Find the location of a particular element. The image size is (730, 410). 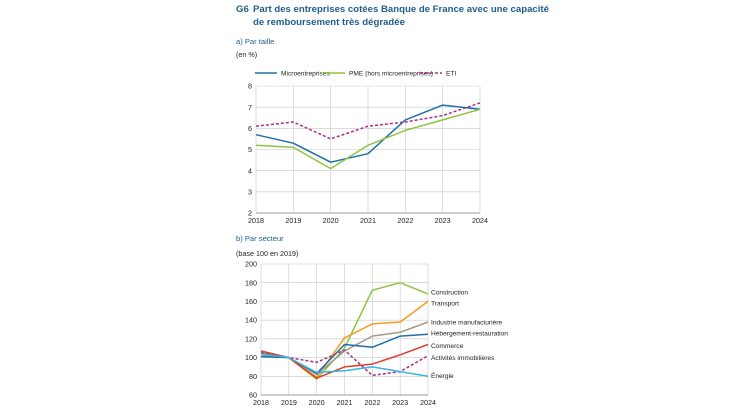

figure-title-line-2: de remboursement très dégradée is located at coordinates (329, 22).